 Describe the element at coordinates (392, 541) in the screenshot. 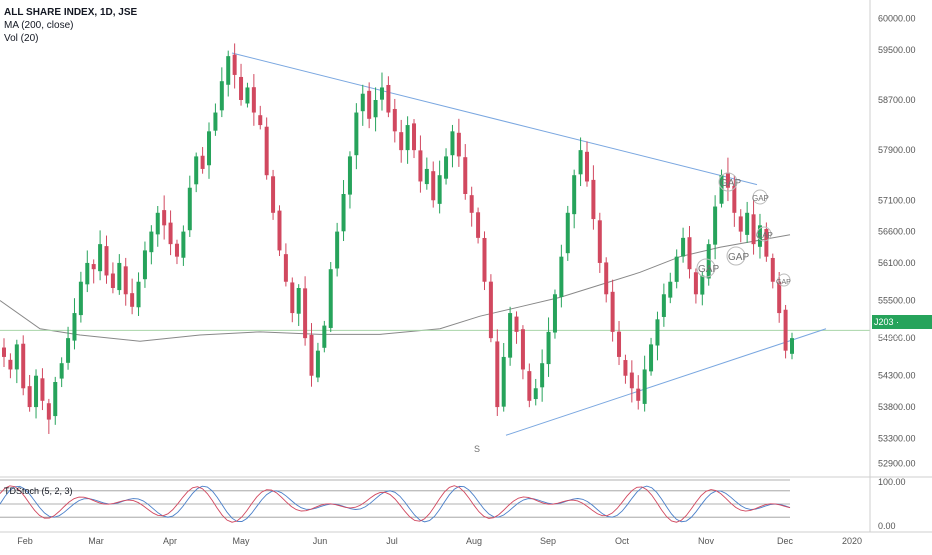

I see `time-tick-label: Jul` at that location.